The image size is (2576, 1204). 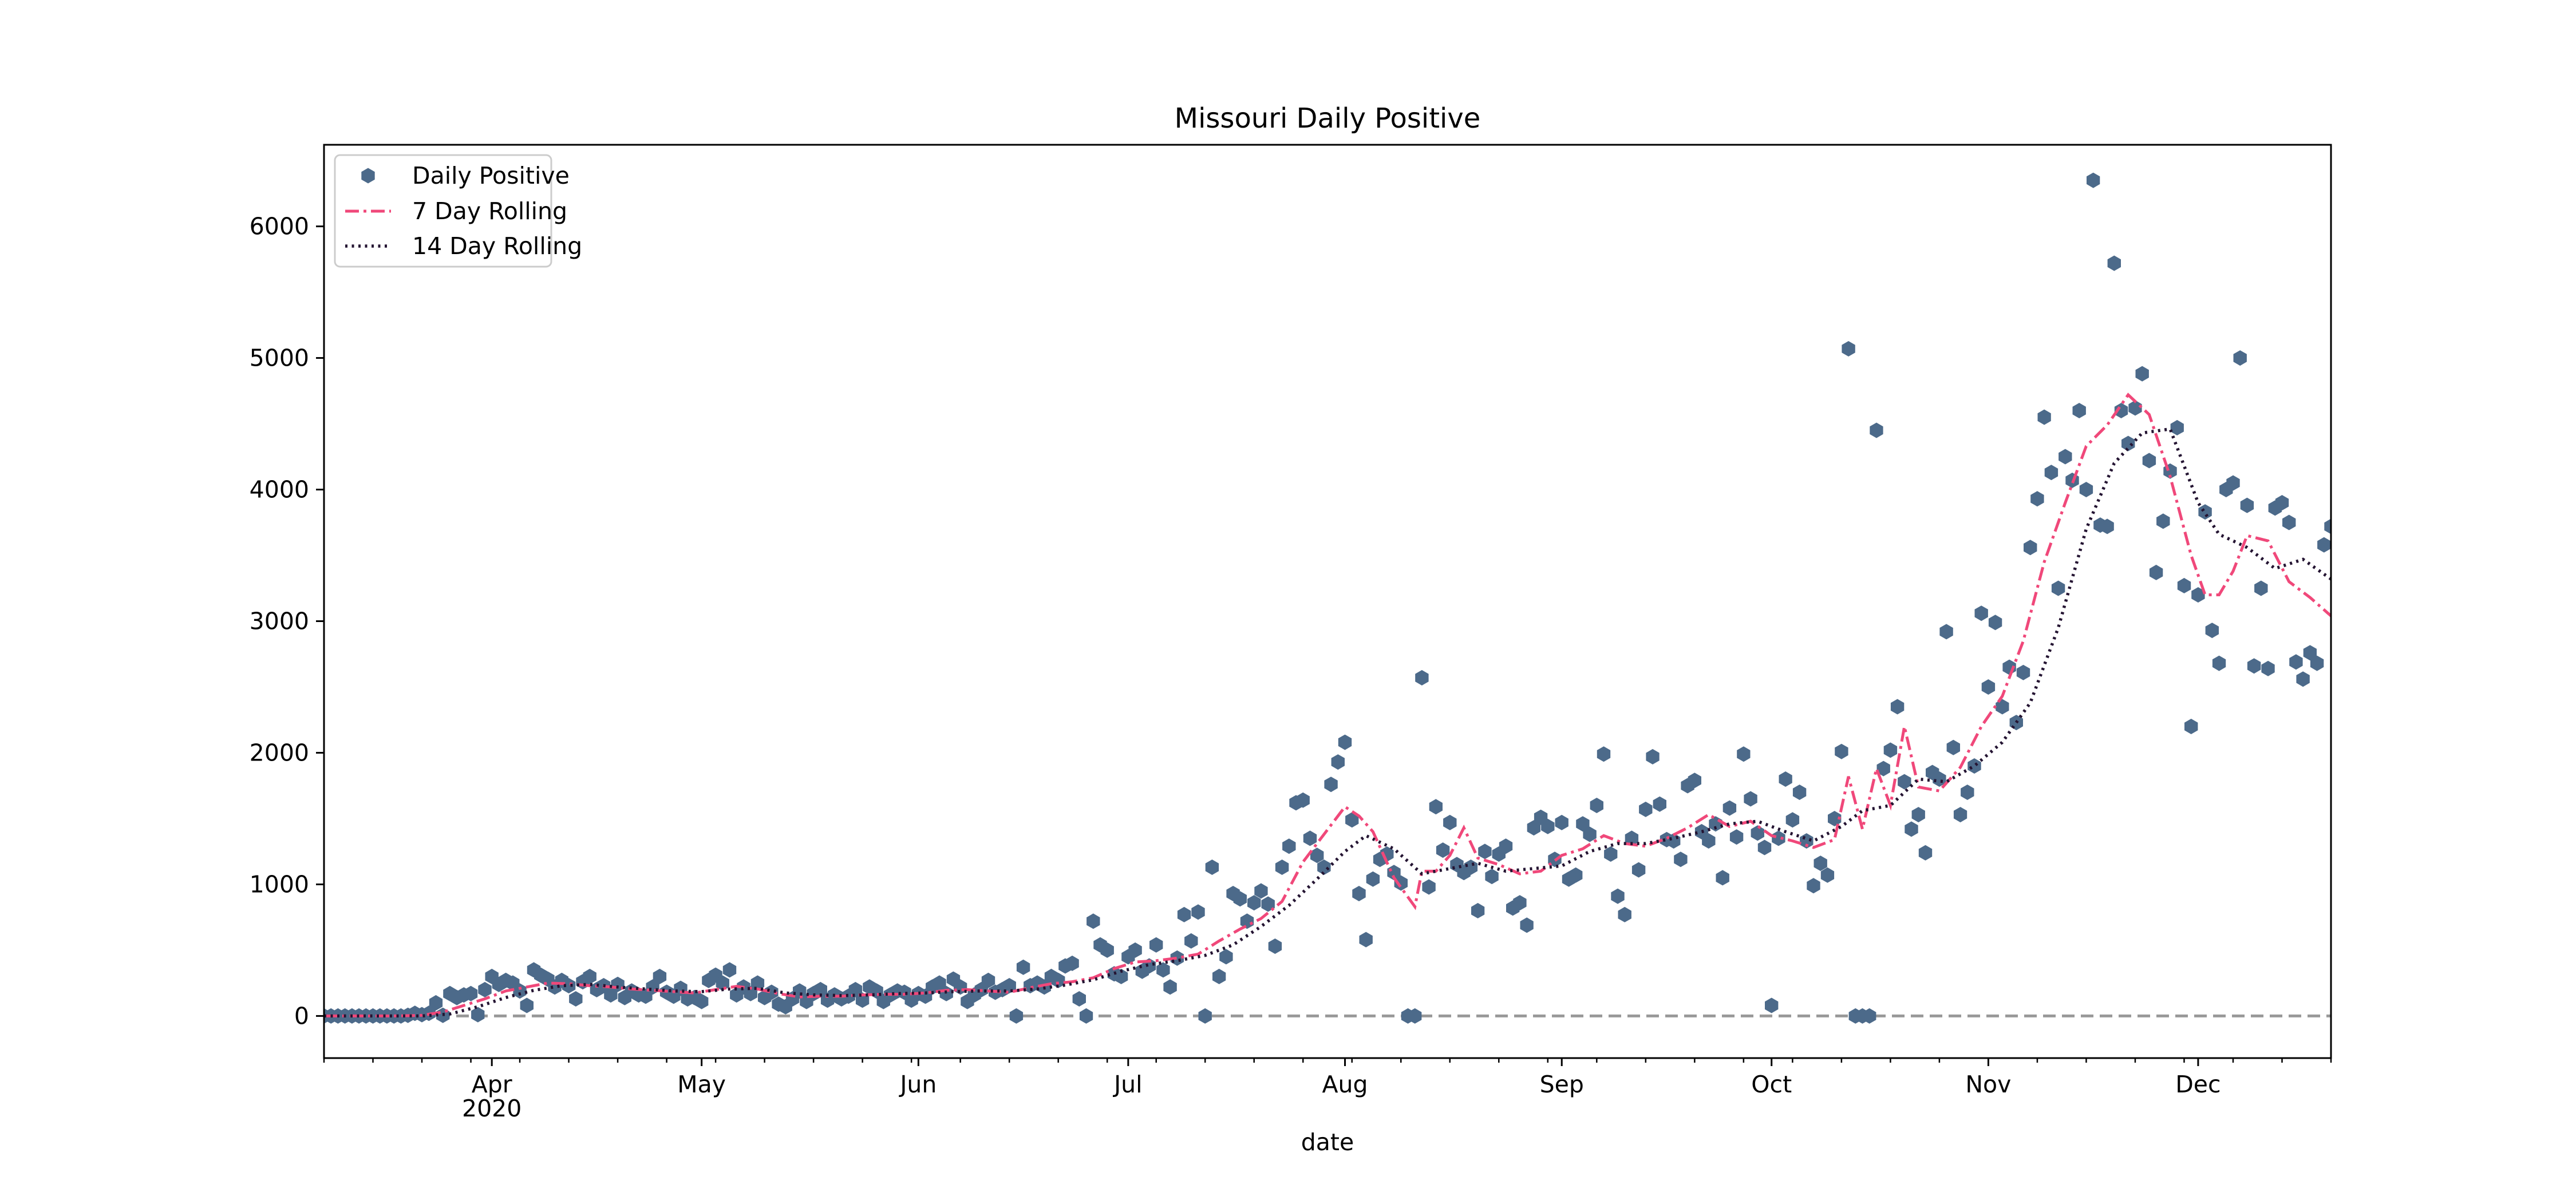 What do you see at coordinates (491, 175) in the screenshot?
I see `legend-label-daily-positive: Daily Positive` at bounding box center [491, 175].